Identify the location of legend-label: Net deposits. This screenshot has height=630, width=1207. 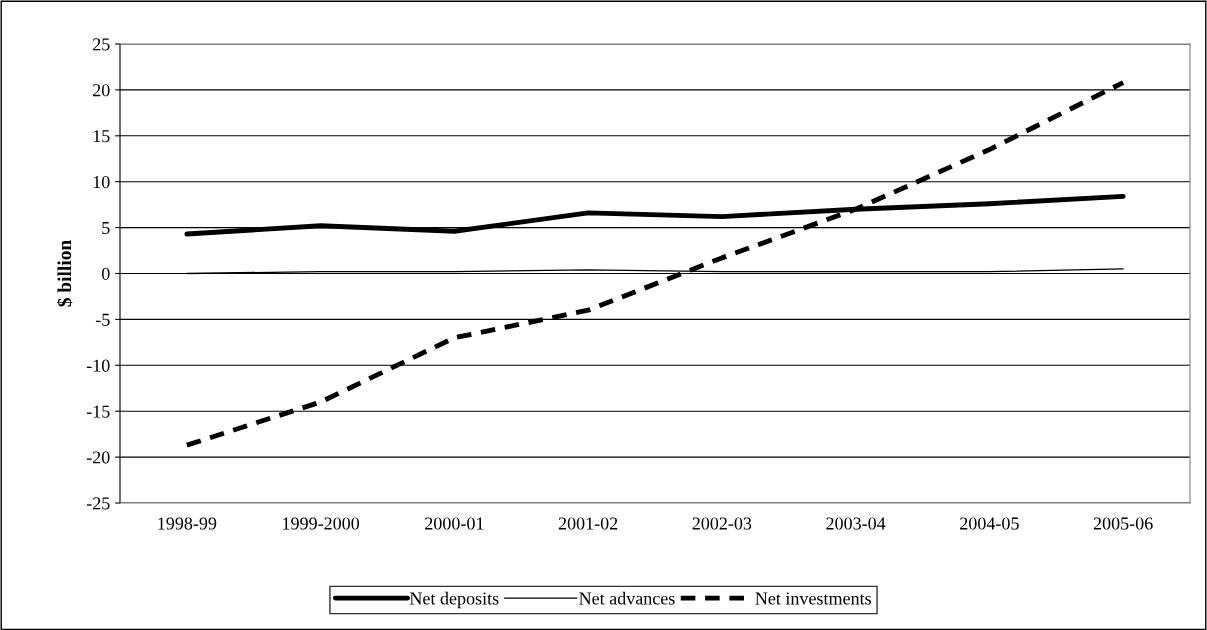
(454, 600).